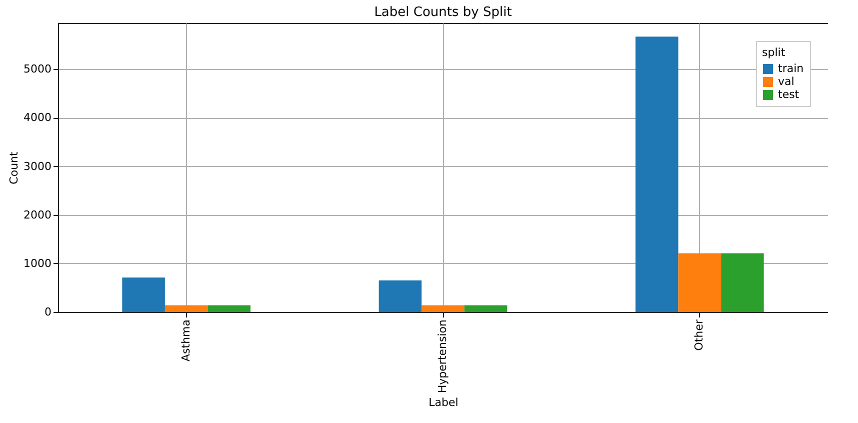 This screenshot has width=858, height=423. What do you see at coordinates (442, 356) in the screenshot?
I see `x-tick-label: Hypertension` at bounding box center [442, 356].